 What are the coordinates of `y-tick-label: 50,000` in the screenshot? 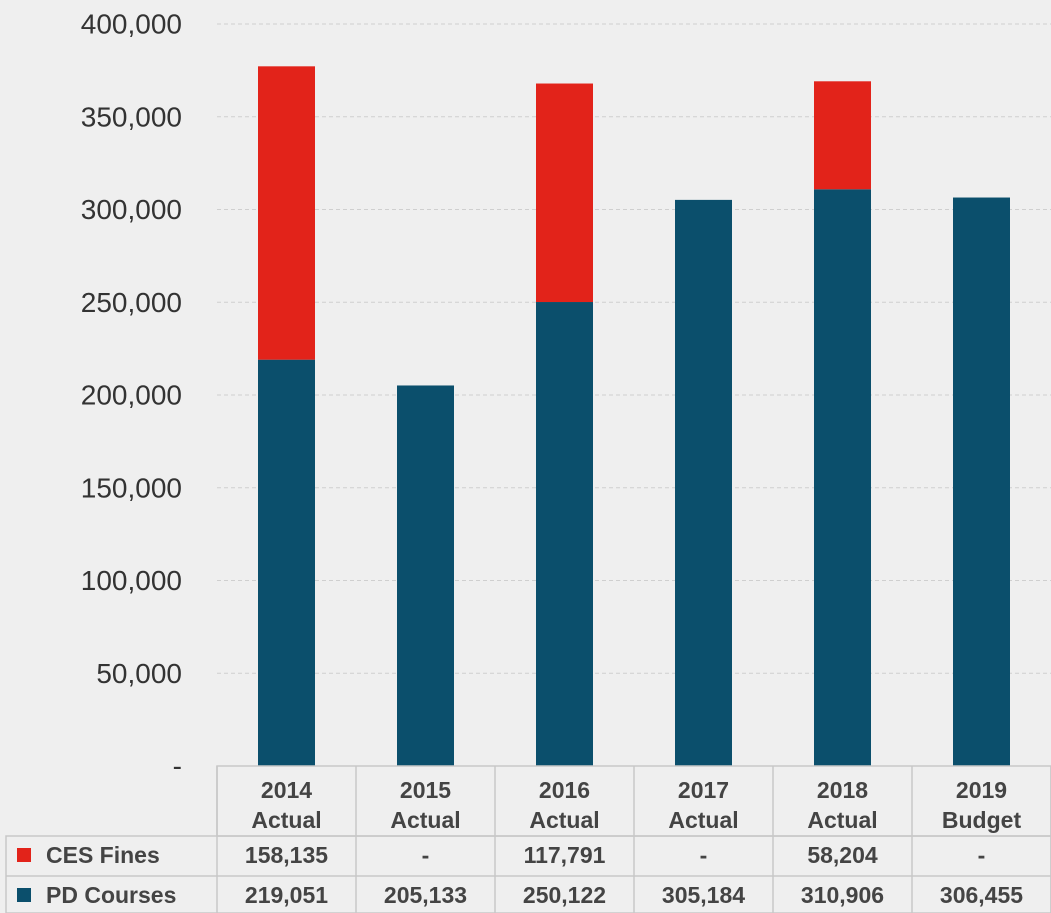 It's located at (139, 673).